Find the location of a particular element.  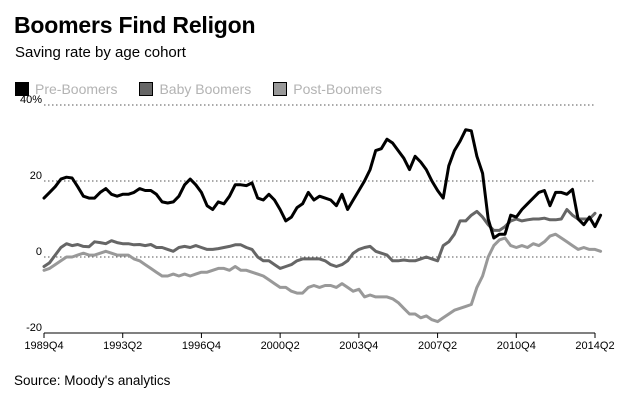

y-tick-label: 20 is located at coordinates (36, 176).